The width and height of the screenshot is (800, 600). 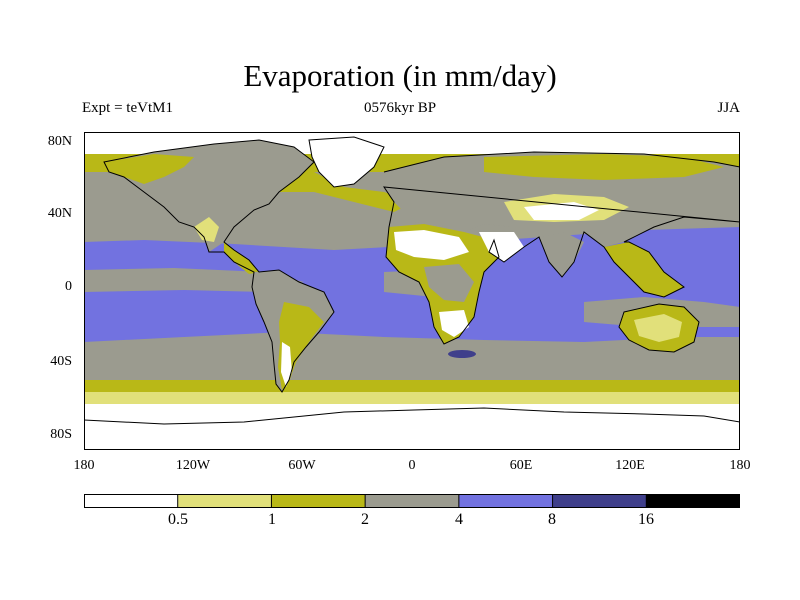 What do you see at coordinates (127, 108) in the screenshot?
I see `experiment-label: Expt = teVtM1` at bounding box center [127, 108].